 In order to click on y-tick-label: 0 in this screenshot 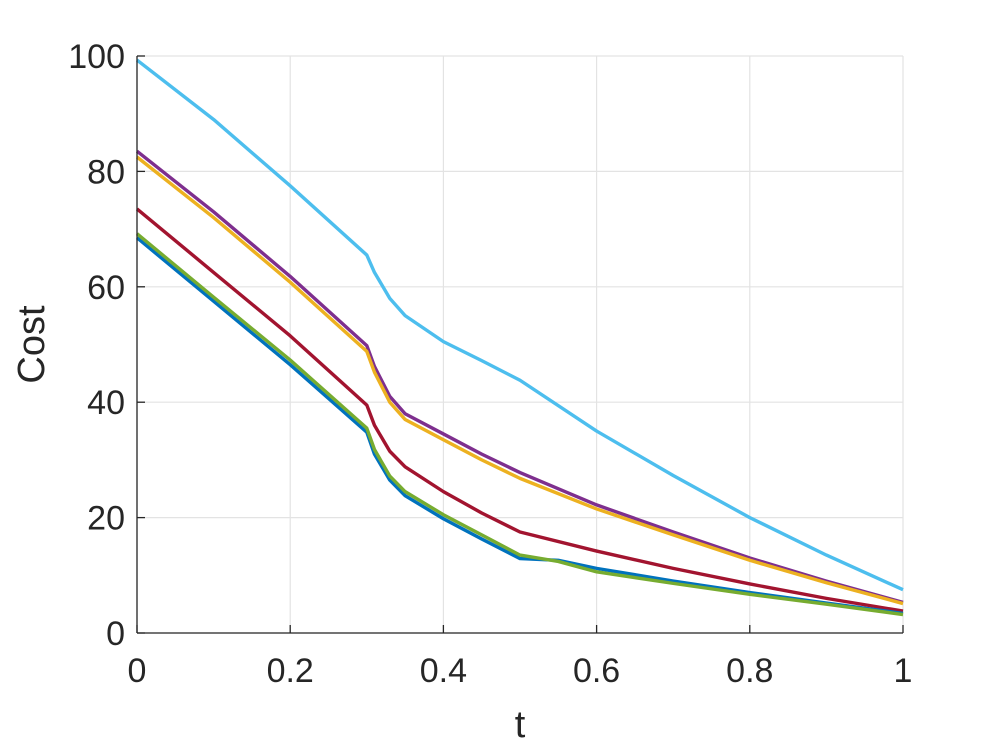, I will do `click(115, 634)`.